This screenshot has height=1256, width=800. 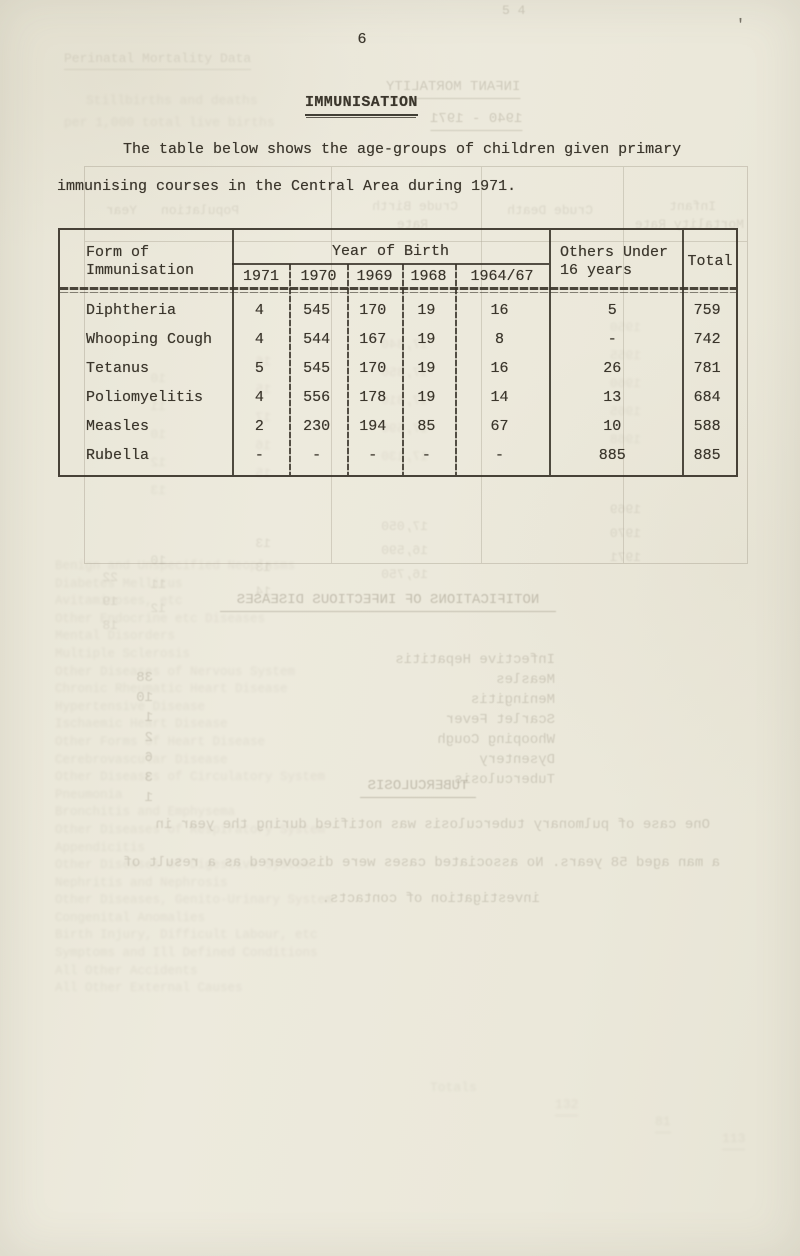 What do you see at coordinates (612, 397) in the screenshot?
I see `cell: 13` at bounding box center [612, 397].